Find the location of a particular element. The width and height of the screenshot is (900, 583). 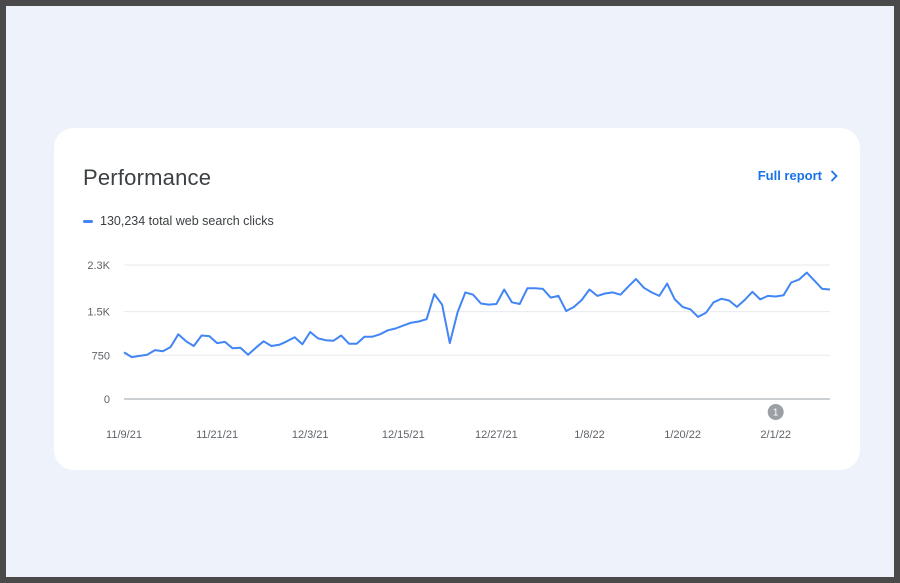

x-tick-label: 12/3/21 is located at coordinates (310, 435).